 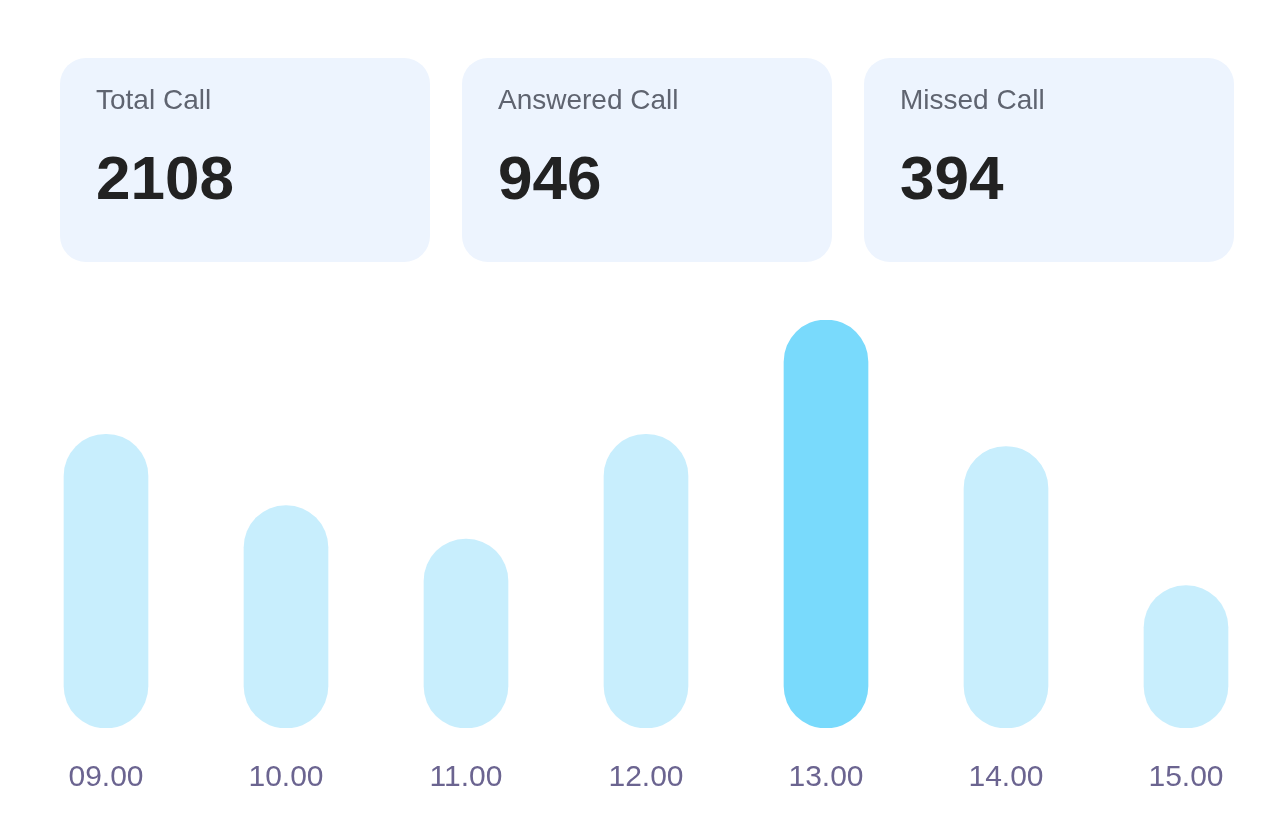 I want to click on x-tick-label: 09.00, so click(x=106, y=776).